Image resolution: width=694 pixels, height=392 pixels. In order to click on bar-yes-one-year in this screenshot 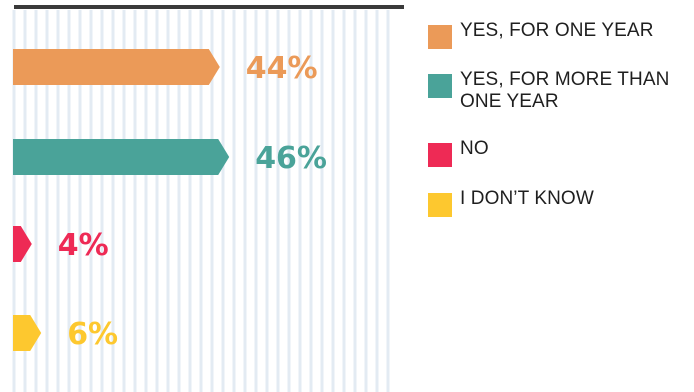, I will do `click(116, 67)`.